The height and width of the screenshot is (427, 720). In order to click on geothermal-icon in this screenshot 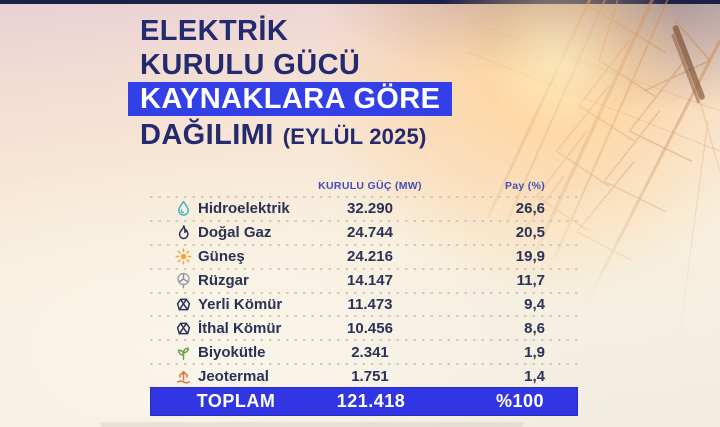, I will do `click(183, 376)`.